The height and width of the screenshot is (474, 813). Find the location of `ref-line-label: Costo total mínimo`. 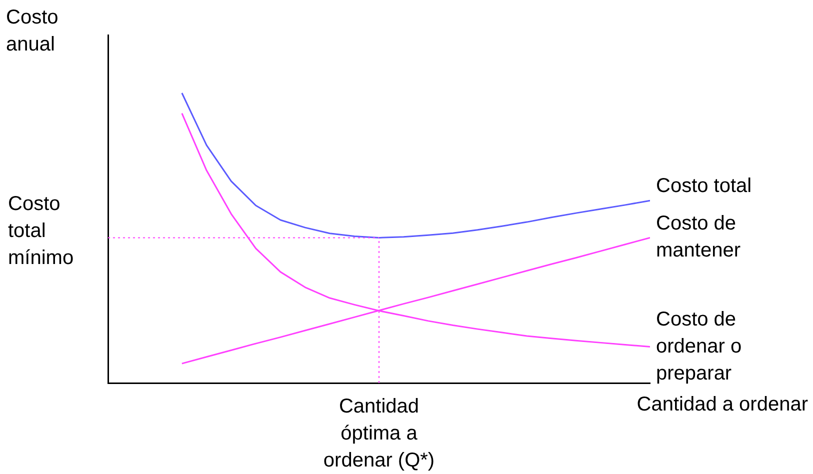

ref-line-label: Costo total mínimo is located at coordinates (41, 231).